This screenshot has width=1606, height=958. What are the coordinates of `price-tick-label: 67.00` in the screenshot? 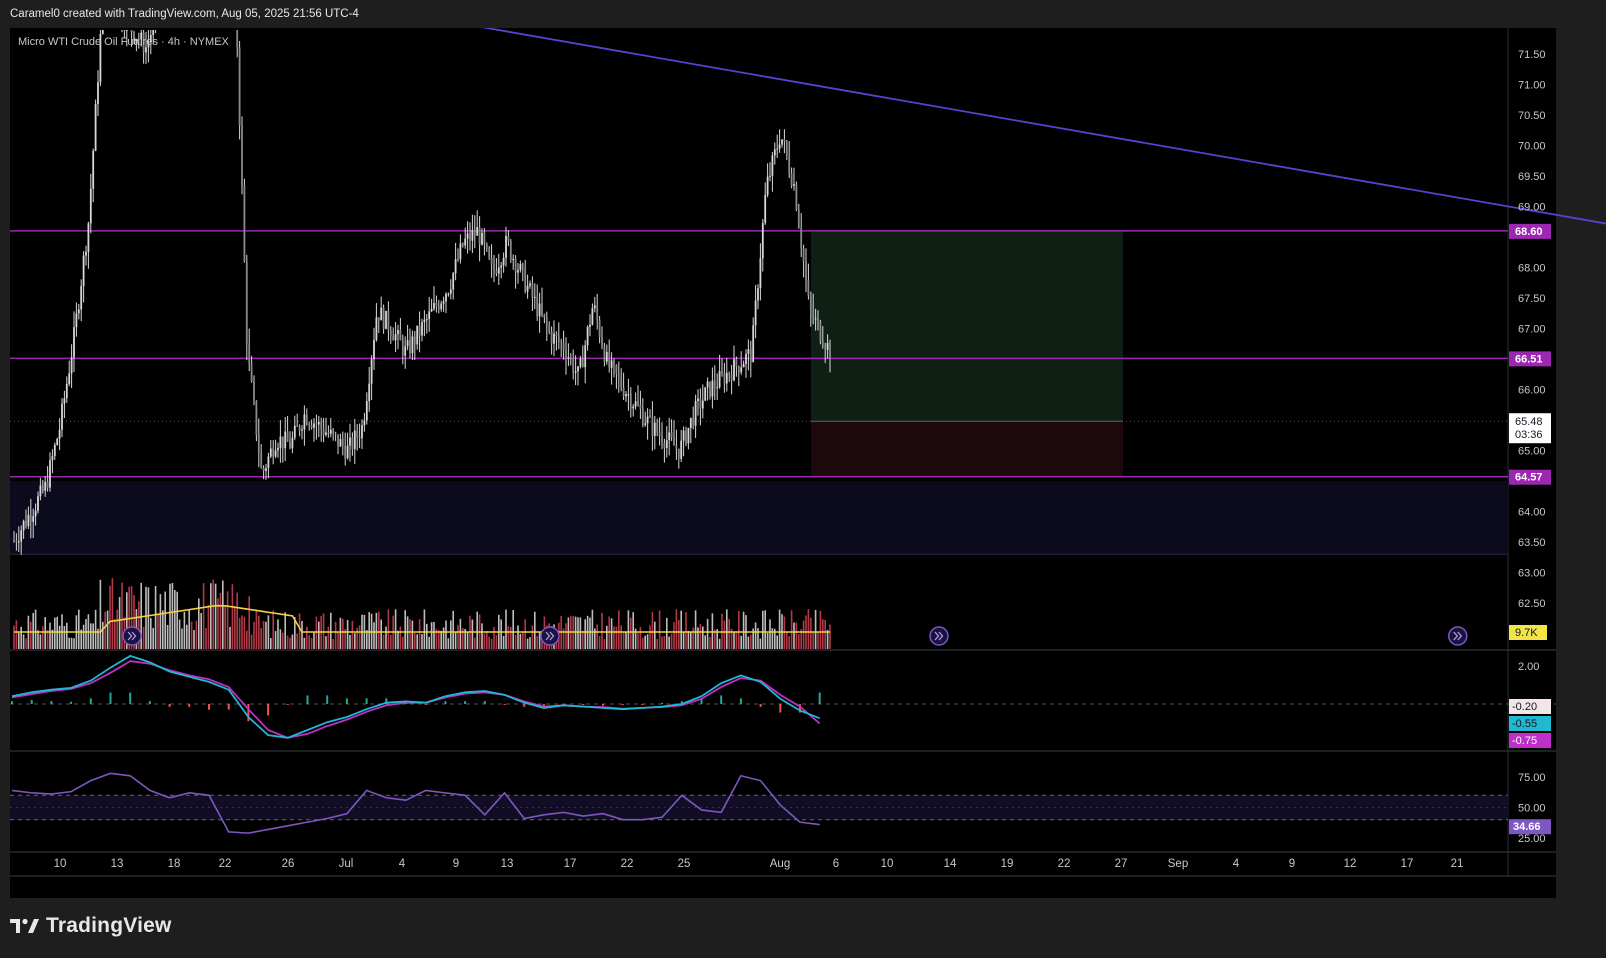 It's located at (1532, 330).